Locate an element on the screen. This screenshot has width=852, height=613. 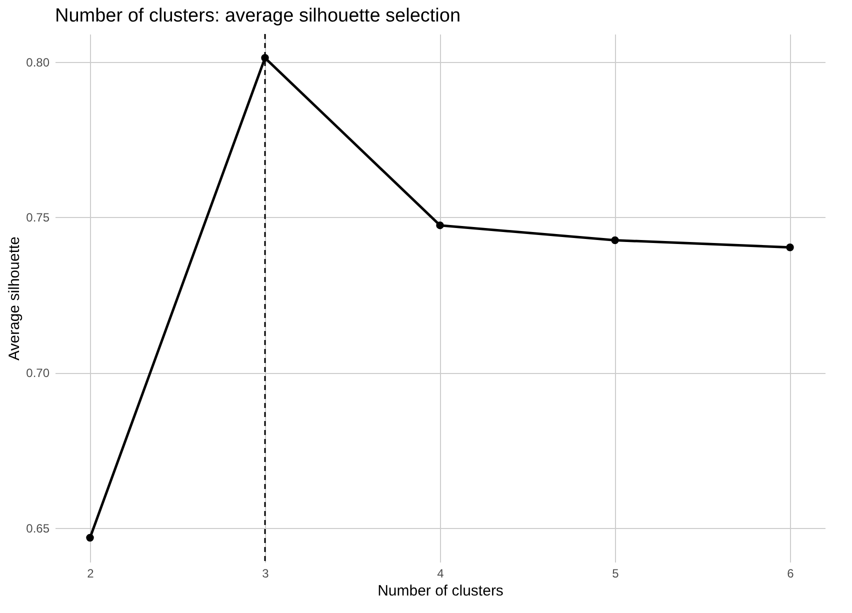
x-axis-title: Number of clusters is located at coordinates (441, 591).